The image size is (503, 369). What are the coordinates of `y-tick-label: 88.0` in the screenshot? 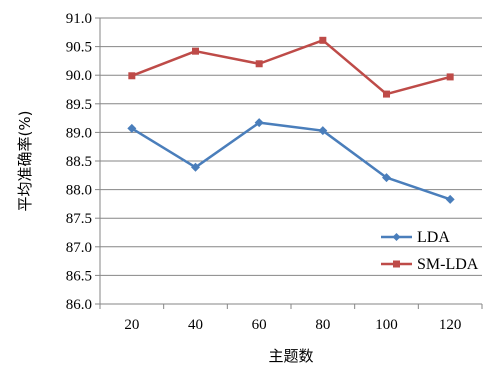 It's located at (79, 191).